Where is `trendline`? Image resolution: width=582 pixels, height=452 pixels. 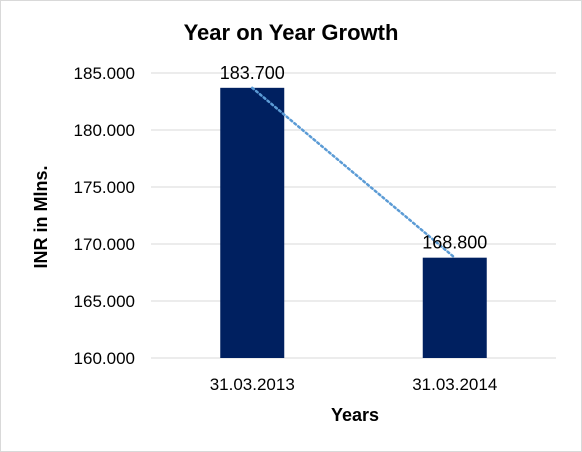 trendline is located at coordinates (353, 172).